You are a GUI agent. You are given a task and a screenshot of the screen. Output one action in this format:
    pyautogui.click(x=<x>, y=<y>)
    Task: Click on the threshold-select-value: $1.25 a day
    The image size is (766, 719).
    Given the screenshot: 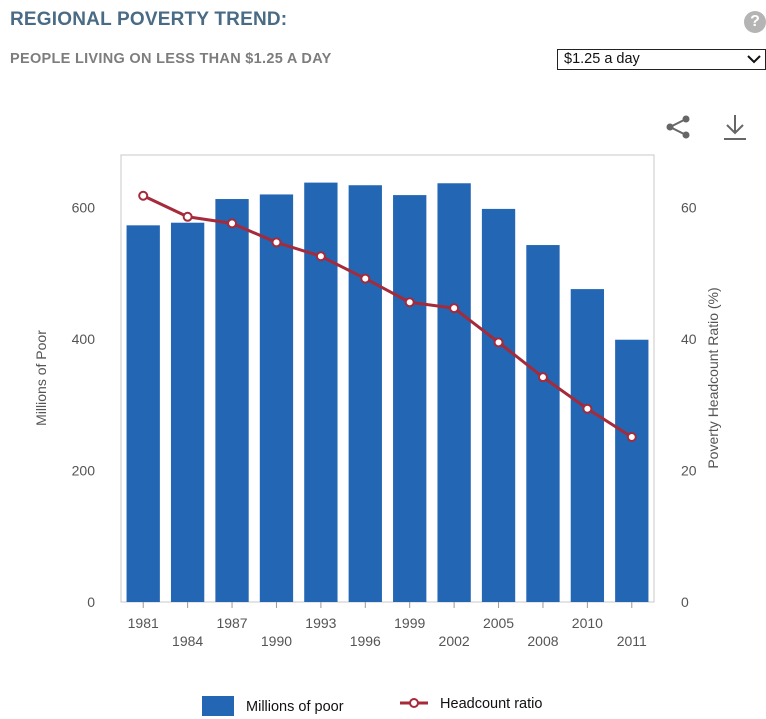 What is the action you would take?
    pyautogui.click(x=602, y=59)
    